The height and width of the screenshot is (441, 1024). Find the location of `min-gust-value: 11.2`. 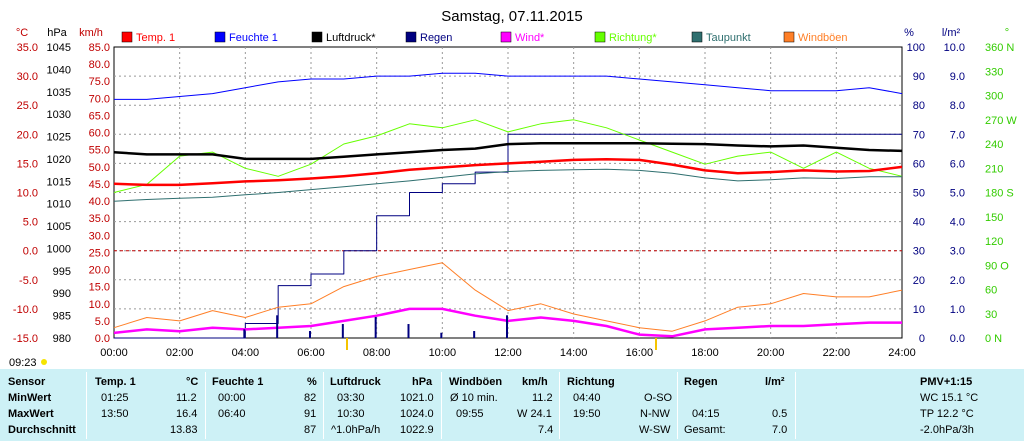

min-gust-value: 11.2 is located at coordinates (542, 398).